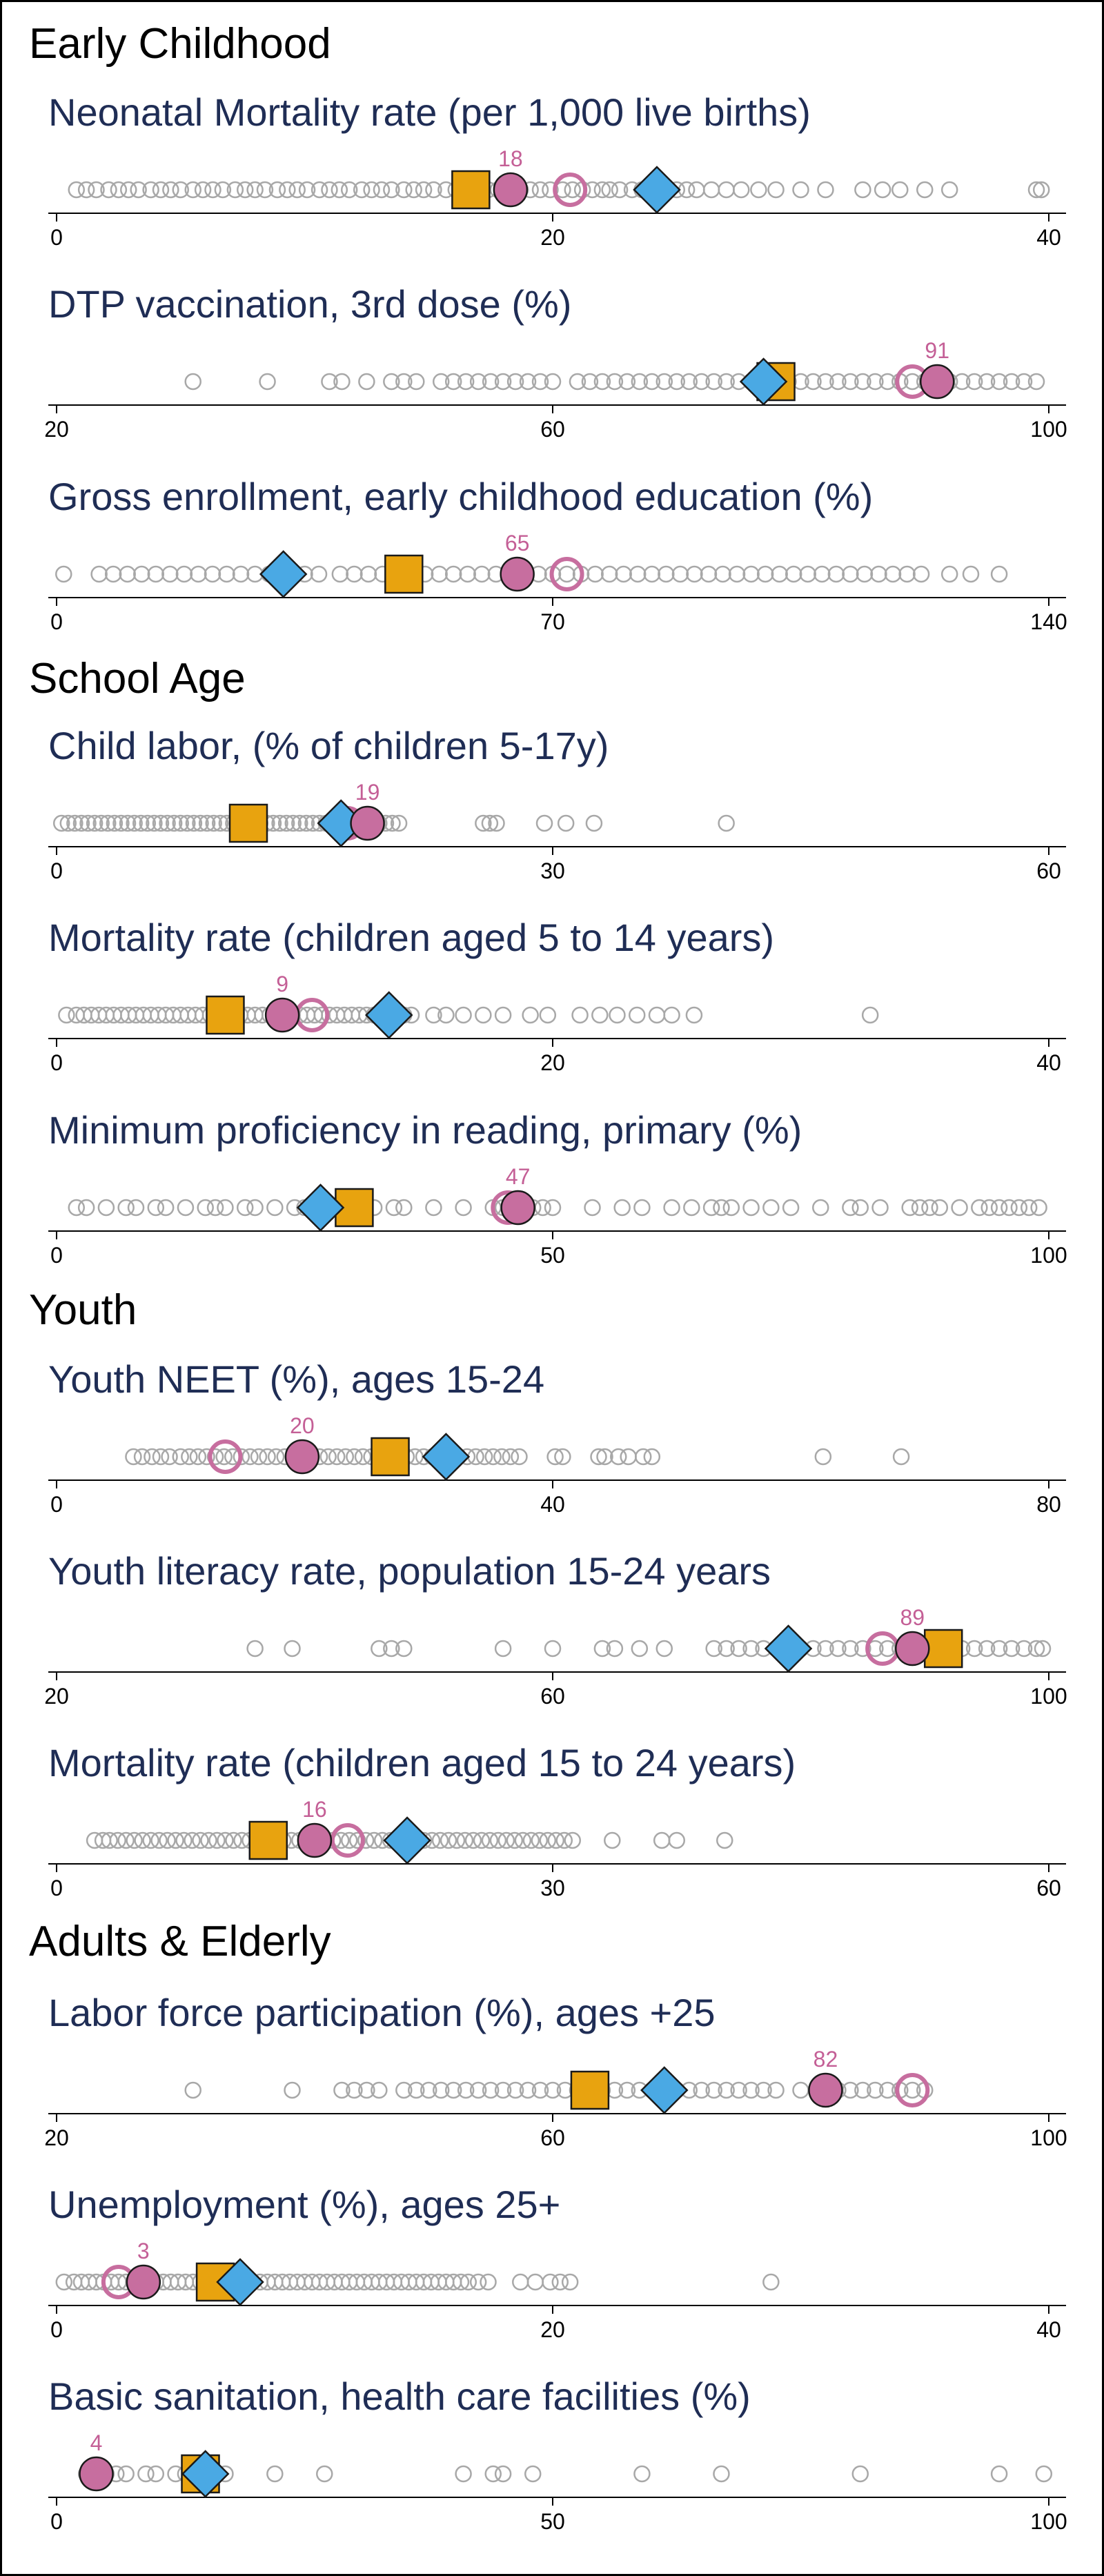  Describe the element at coordinates (180, 1941) in the screenshot. I see `section-title-adults-elderly: Adults & Elderly` at that location.